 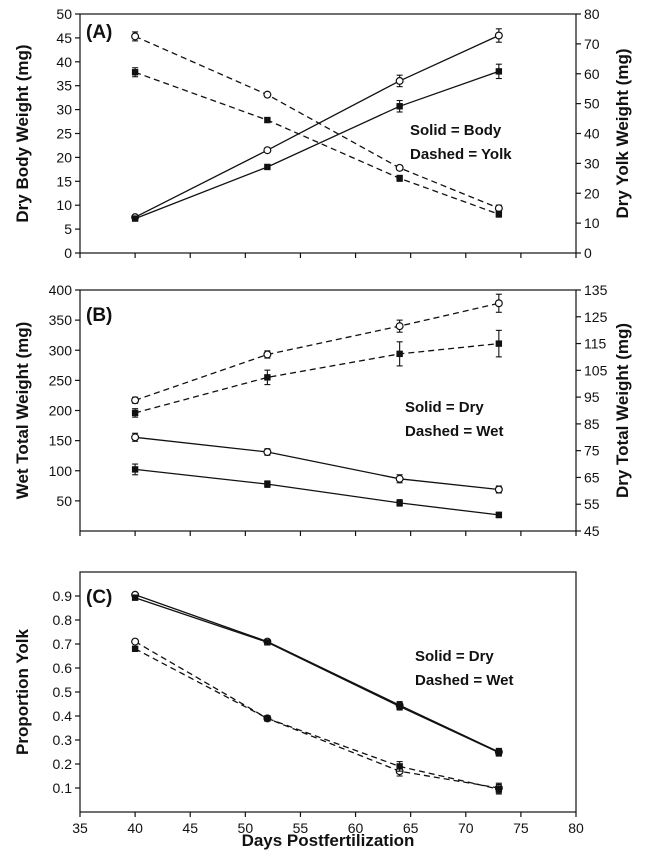 What do you see at coordinates (592, 477) in the screenshot?
I see `y-right-tick-label: 65` at bounding box center [592, 477].